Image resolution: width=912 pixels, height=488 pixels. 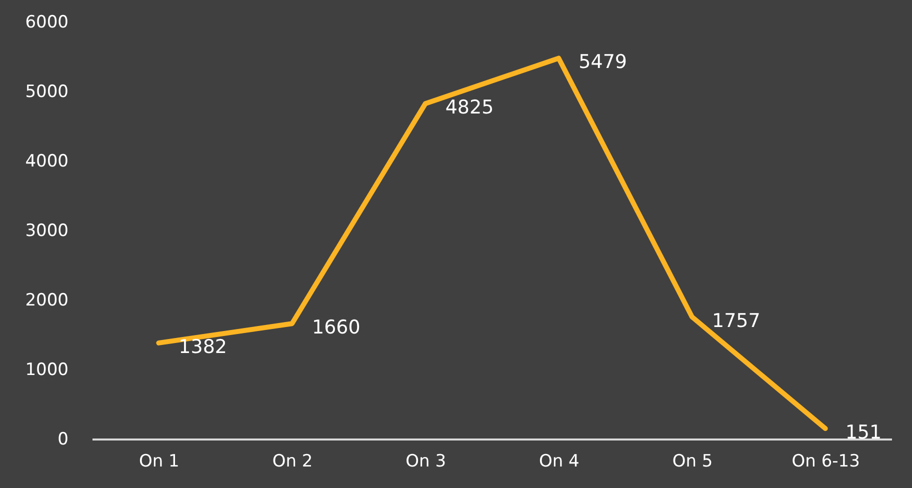 What do you see at coordinates (863, 433) in the screenshot?
I see `data-label: 151` at bounding box center [863, 433].